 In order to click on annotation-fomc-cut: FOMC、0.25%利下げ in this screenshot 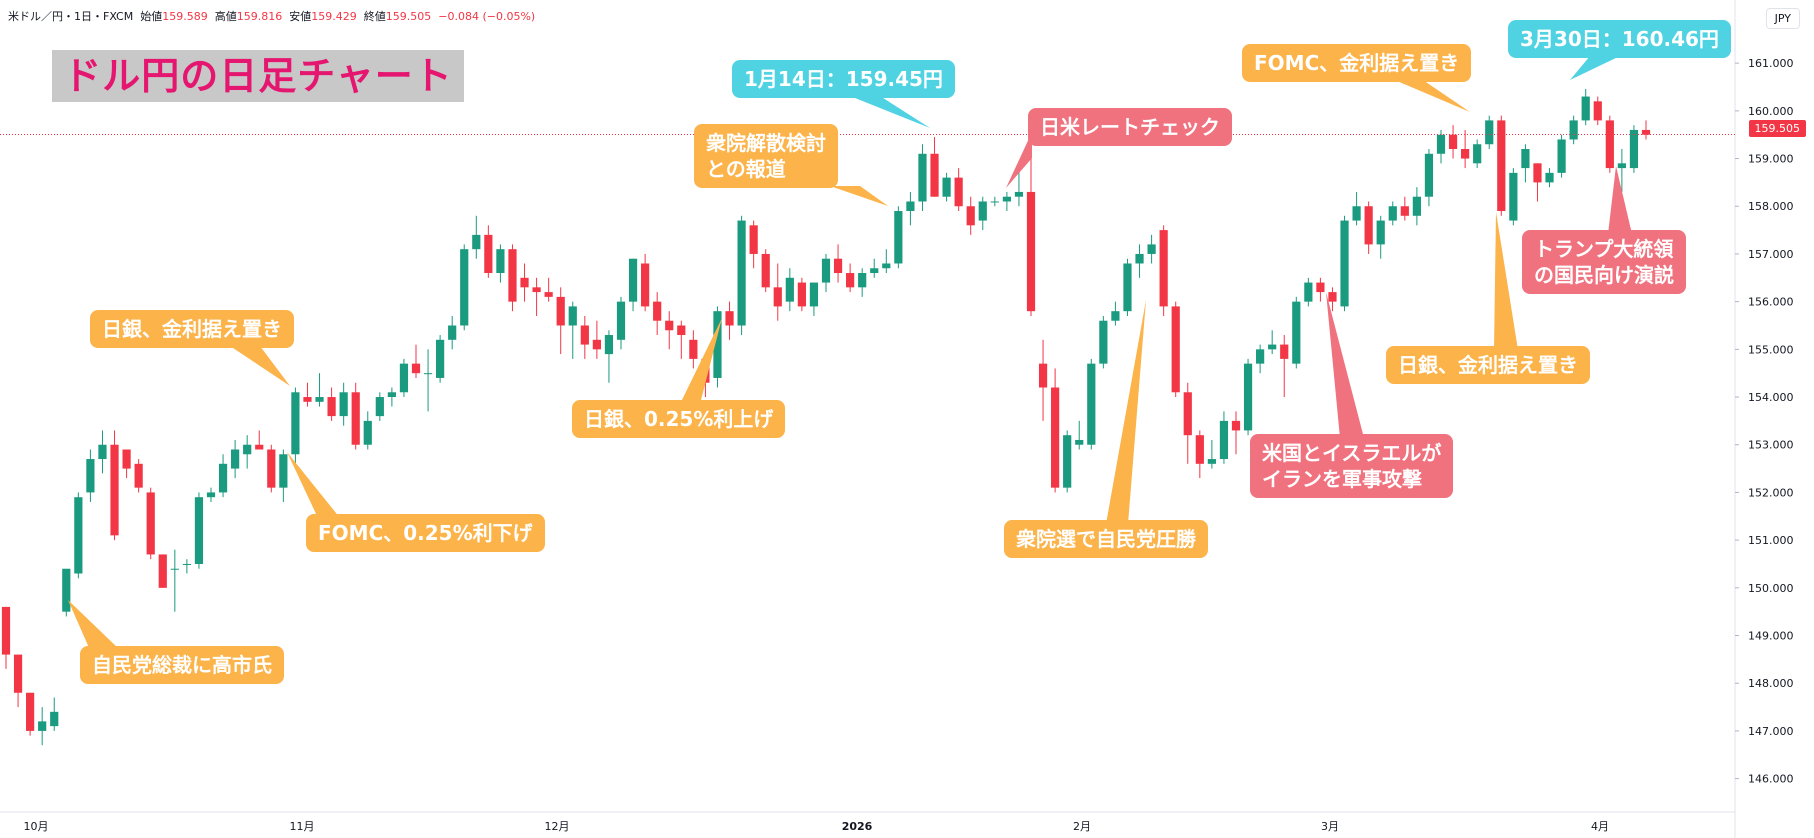, I will do `click(425, 533)`.